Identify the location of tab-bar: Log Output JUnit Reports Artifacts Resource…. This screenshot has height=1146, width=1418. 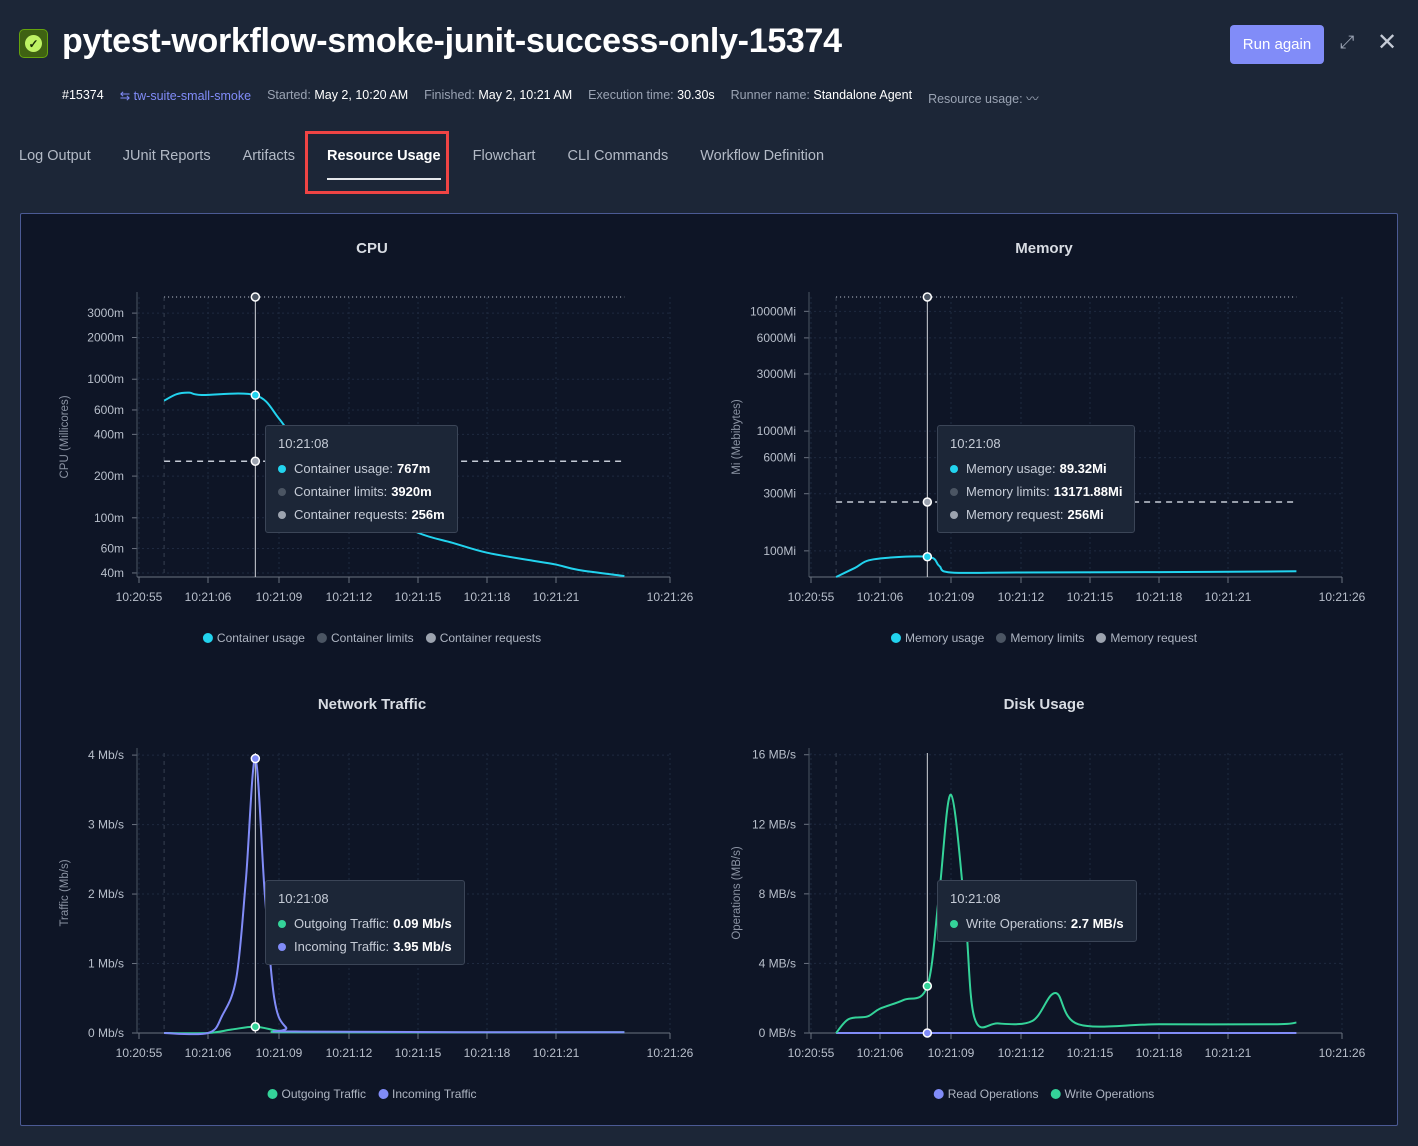
(437, 164).